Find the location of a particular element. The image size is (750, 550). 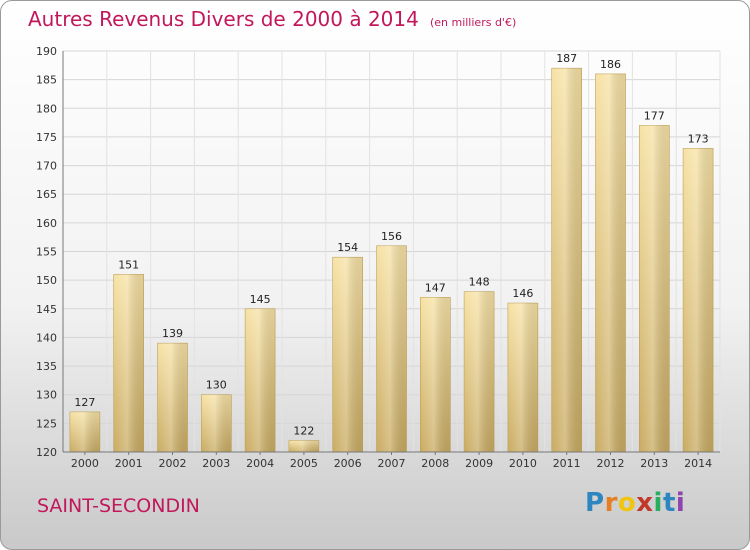

data-label: 156 is located at coordinates (391, 236).